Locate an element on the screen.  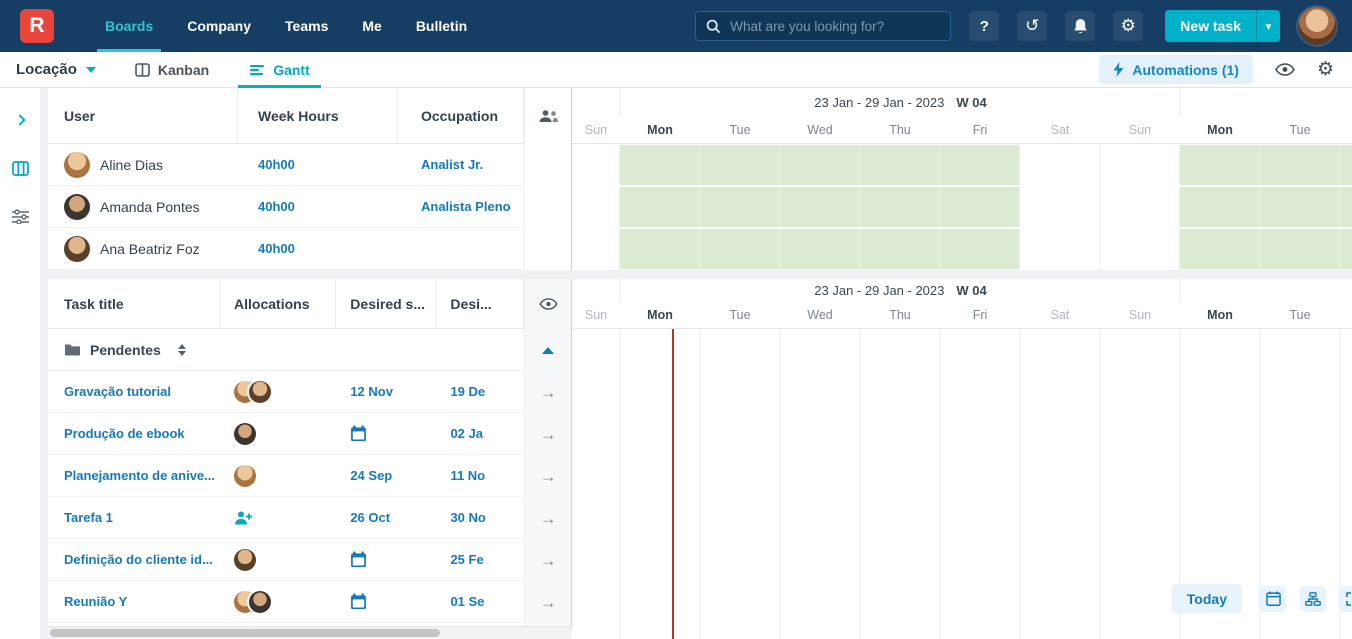
desired-end-value: 11 No is located at coordinates (468, 475).